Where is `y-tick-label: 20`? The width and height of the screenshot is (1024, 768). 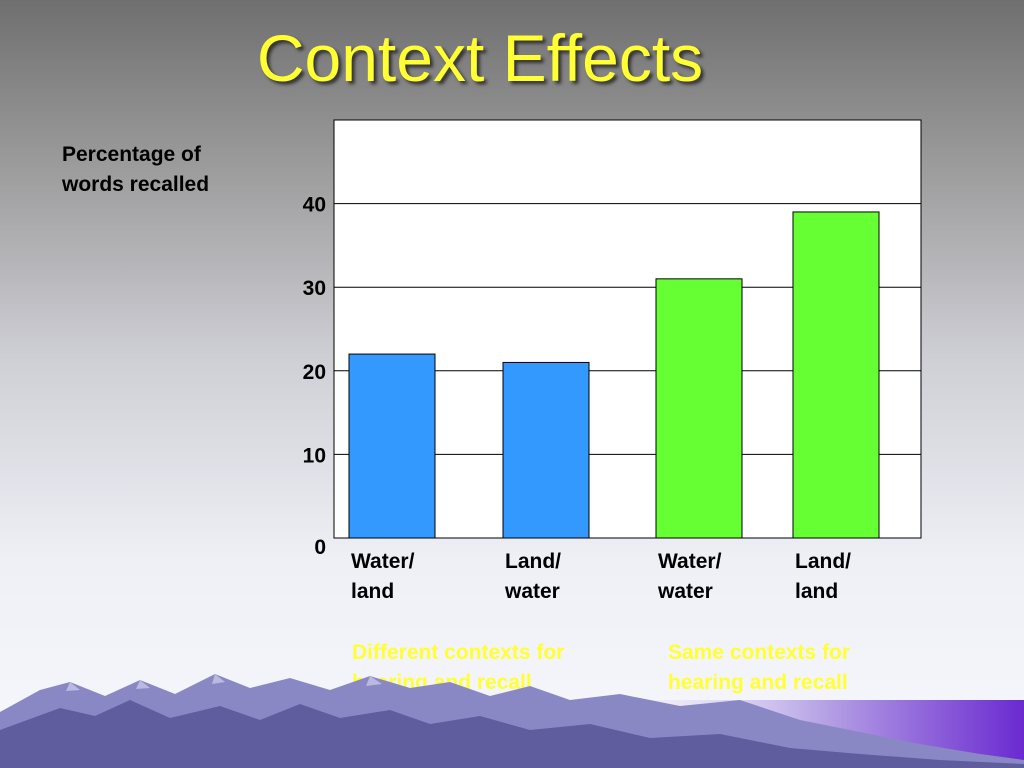
y-tick-label: 20 is located at coordinates (314, 372).